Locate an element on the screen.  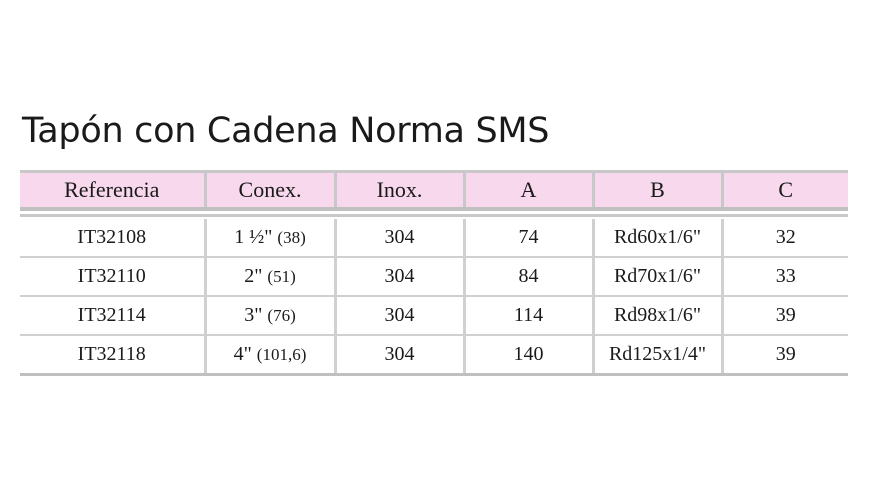
cell-referencia: IT32118 is located at coordinates (112, 355).